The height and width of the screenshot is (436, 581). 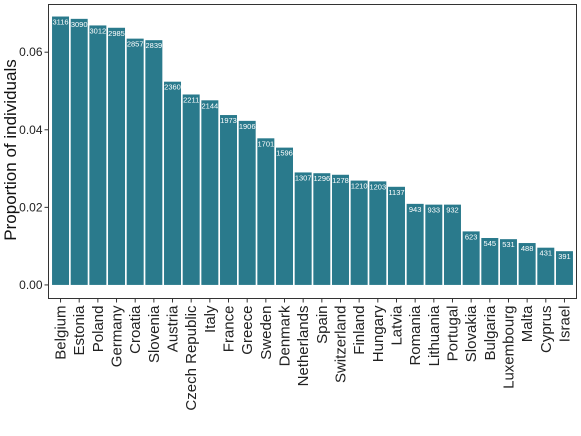 What do you see at coordinates (61, 333) in the screenshot?
I see `x-tick-label: Belgium` at bounding box center [61, 333].